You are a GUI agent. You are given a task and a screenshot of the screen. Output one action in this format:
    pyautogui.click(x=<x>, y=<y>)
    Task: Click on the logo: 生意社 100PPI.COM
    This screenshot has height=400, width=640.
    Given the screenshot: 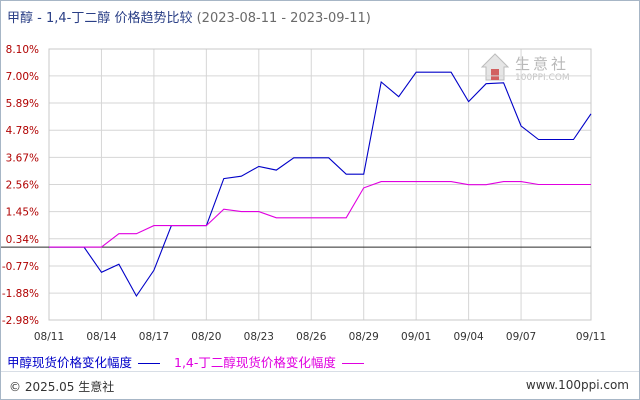 What is the action you would take?
    pyautogui.click(x=529, y=71)
    